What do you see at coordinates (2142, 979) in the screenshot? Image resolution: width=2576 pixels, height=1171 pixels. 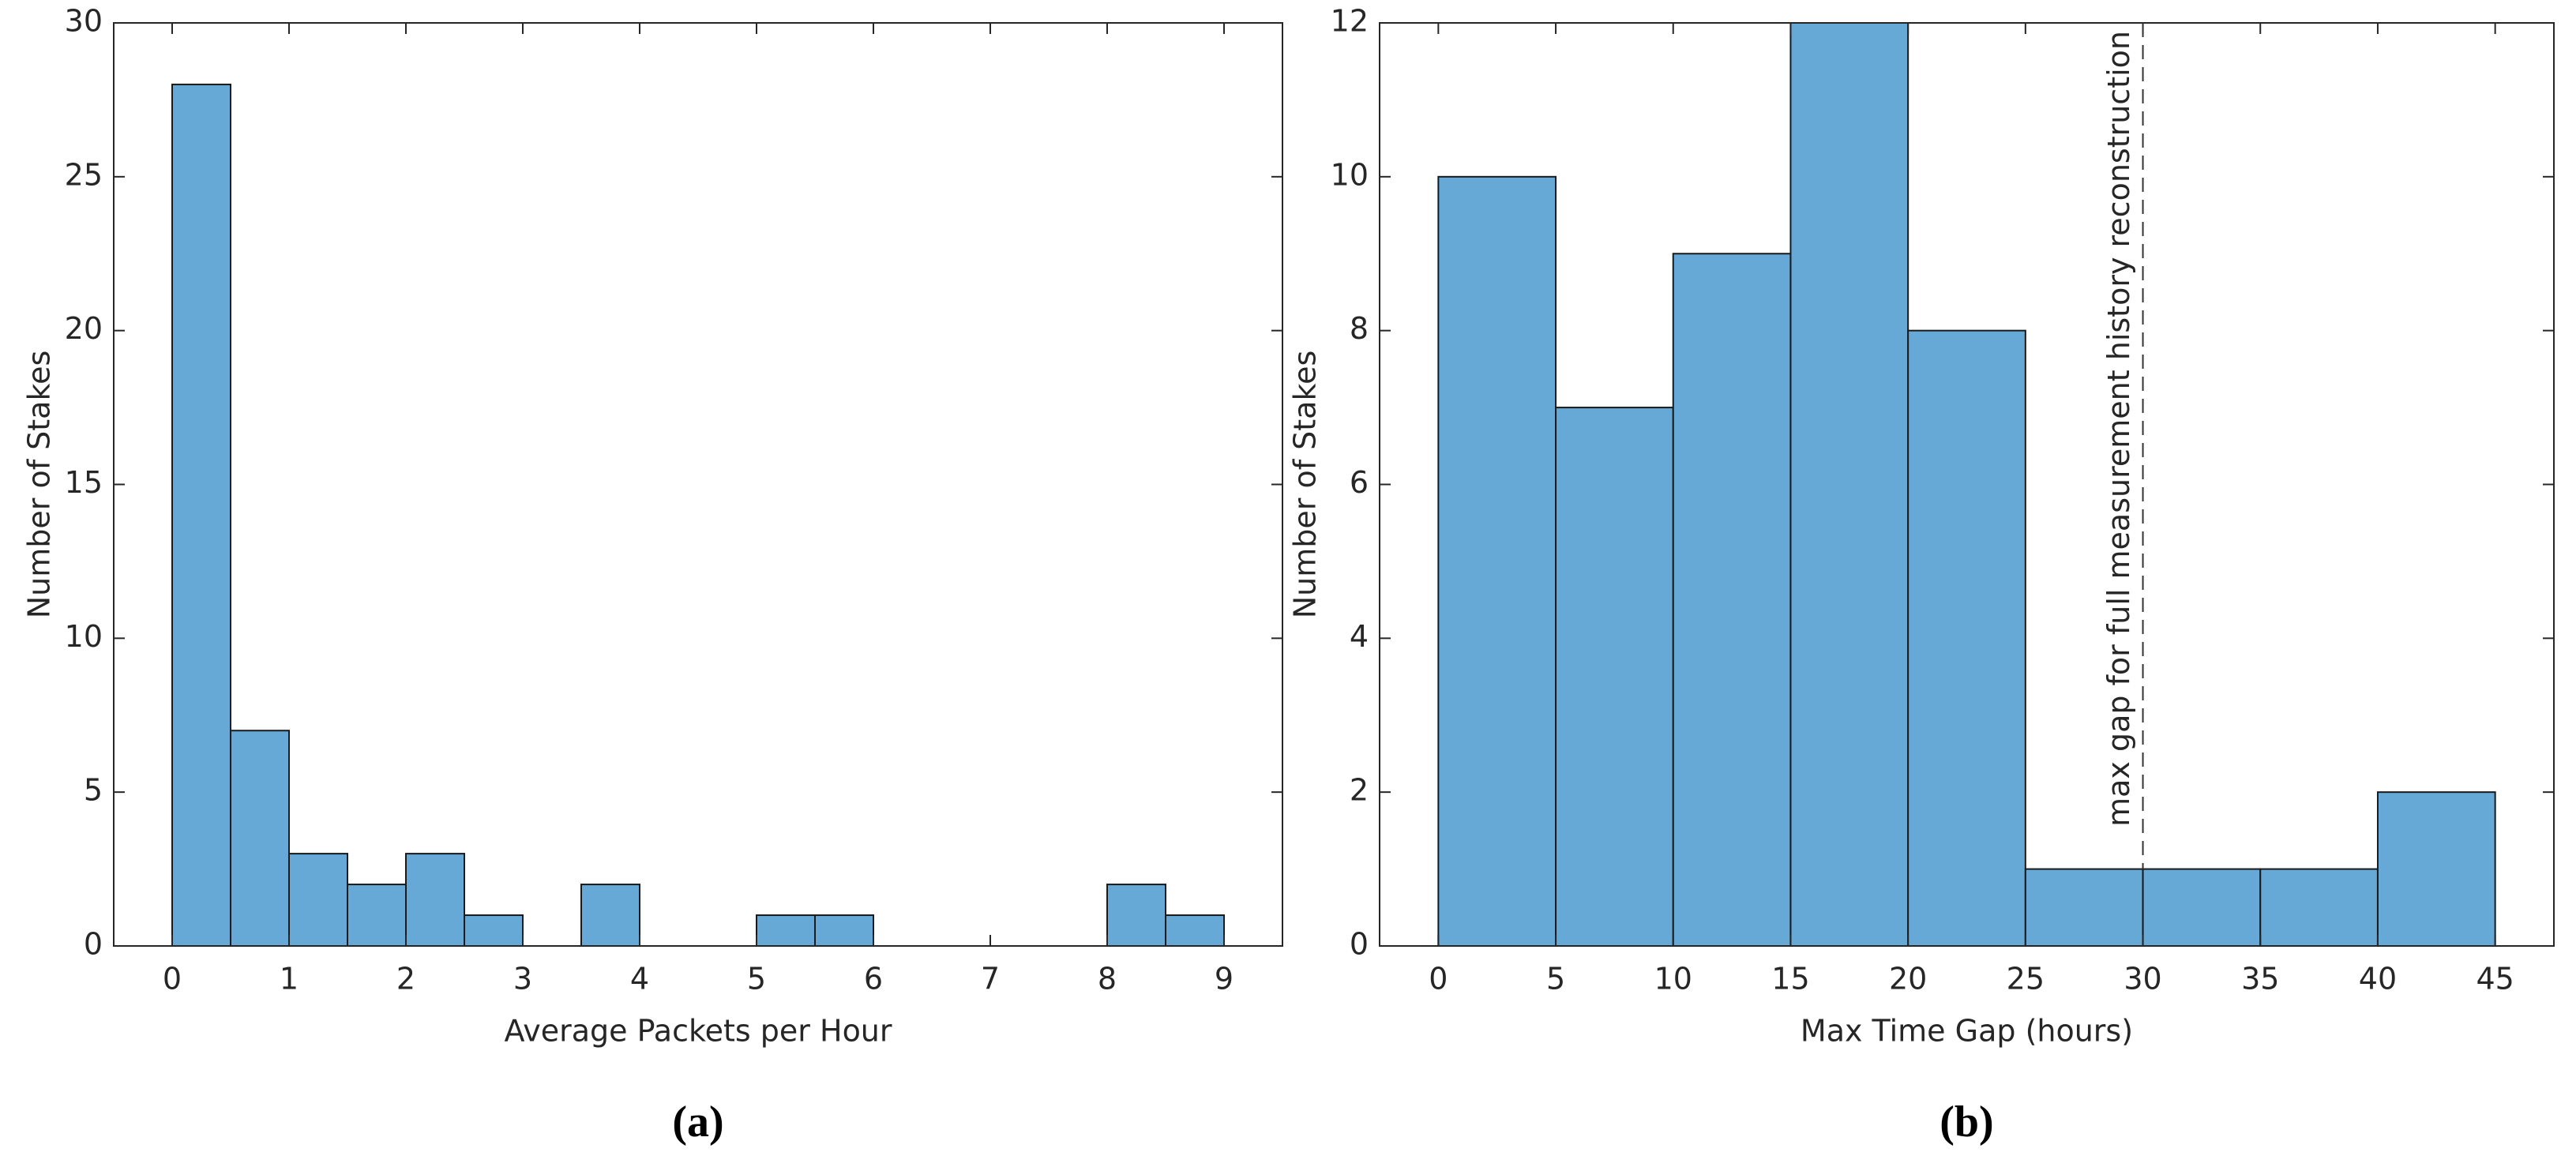 I see `x-tick-label: 30` at bounding box center [2142, 979].